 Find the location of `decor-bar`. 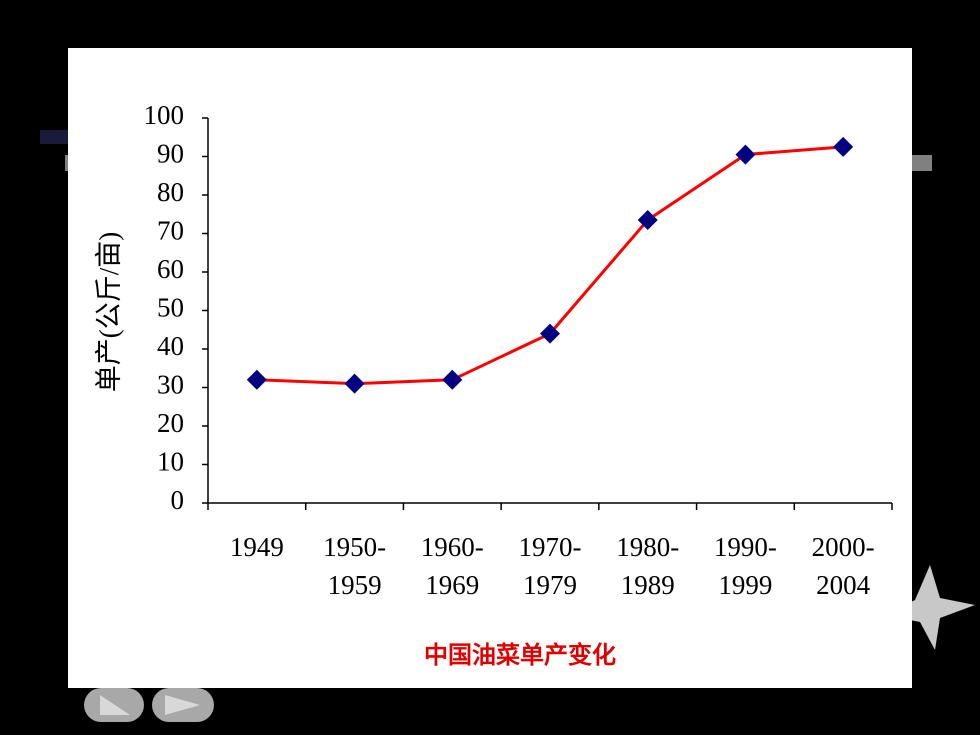

decor-bar is located at coordinates (55, 137).